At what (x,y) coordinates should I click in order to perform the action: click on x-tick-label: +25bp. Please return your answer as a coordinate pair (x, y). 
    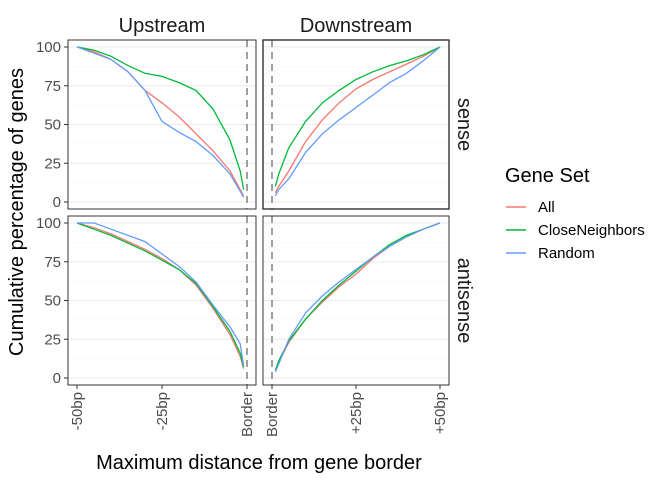
    Looking at the image, I should click on (356, 413).